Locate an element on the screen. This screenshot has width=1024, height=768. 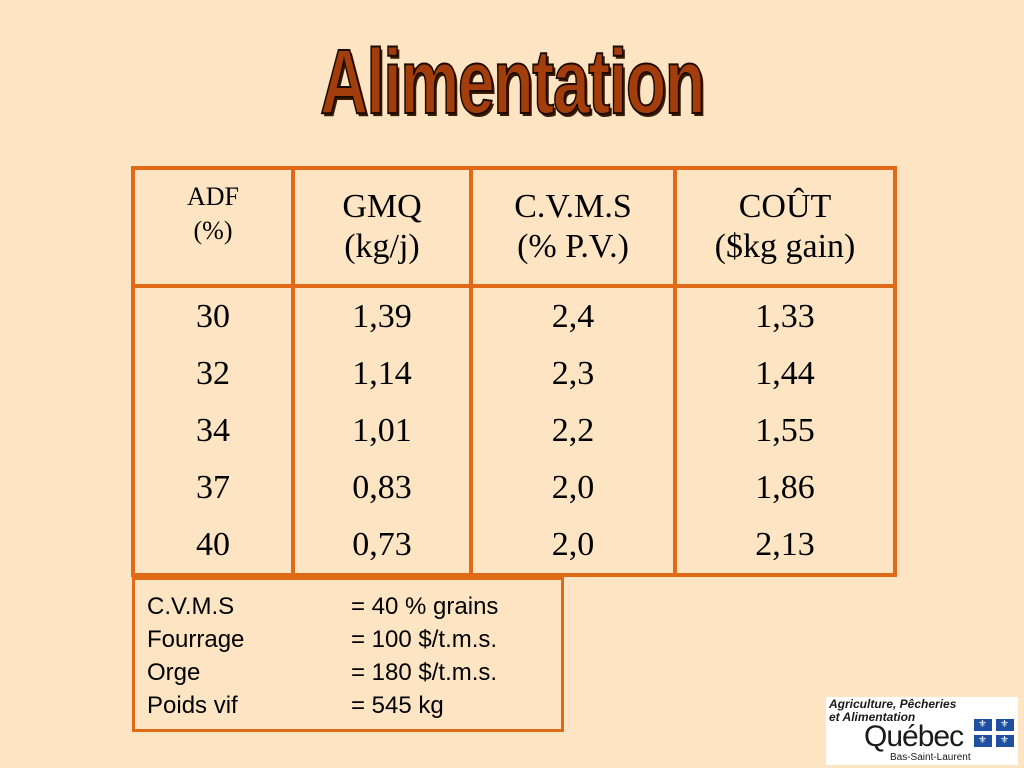
table-cell: 1,01 is located at coordinates (382, 430).